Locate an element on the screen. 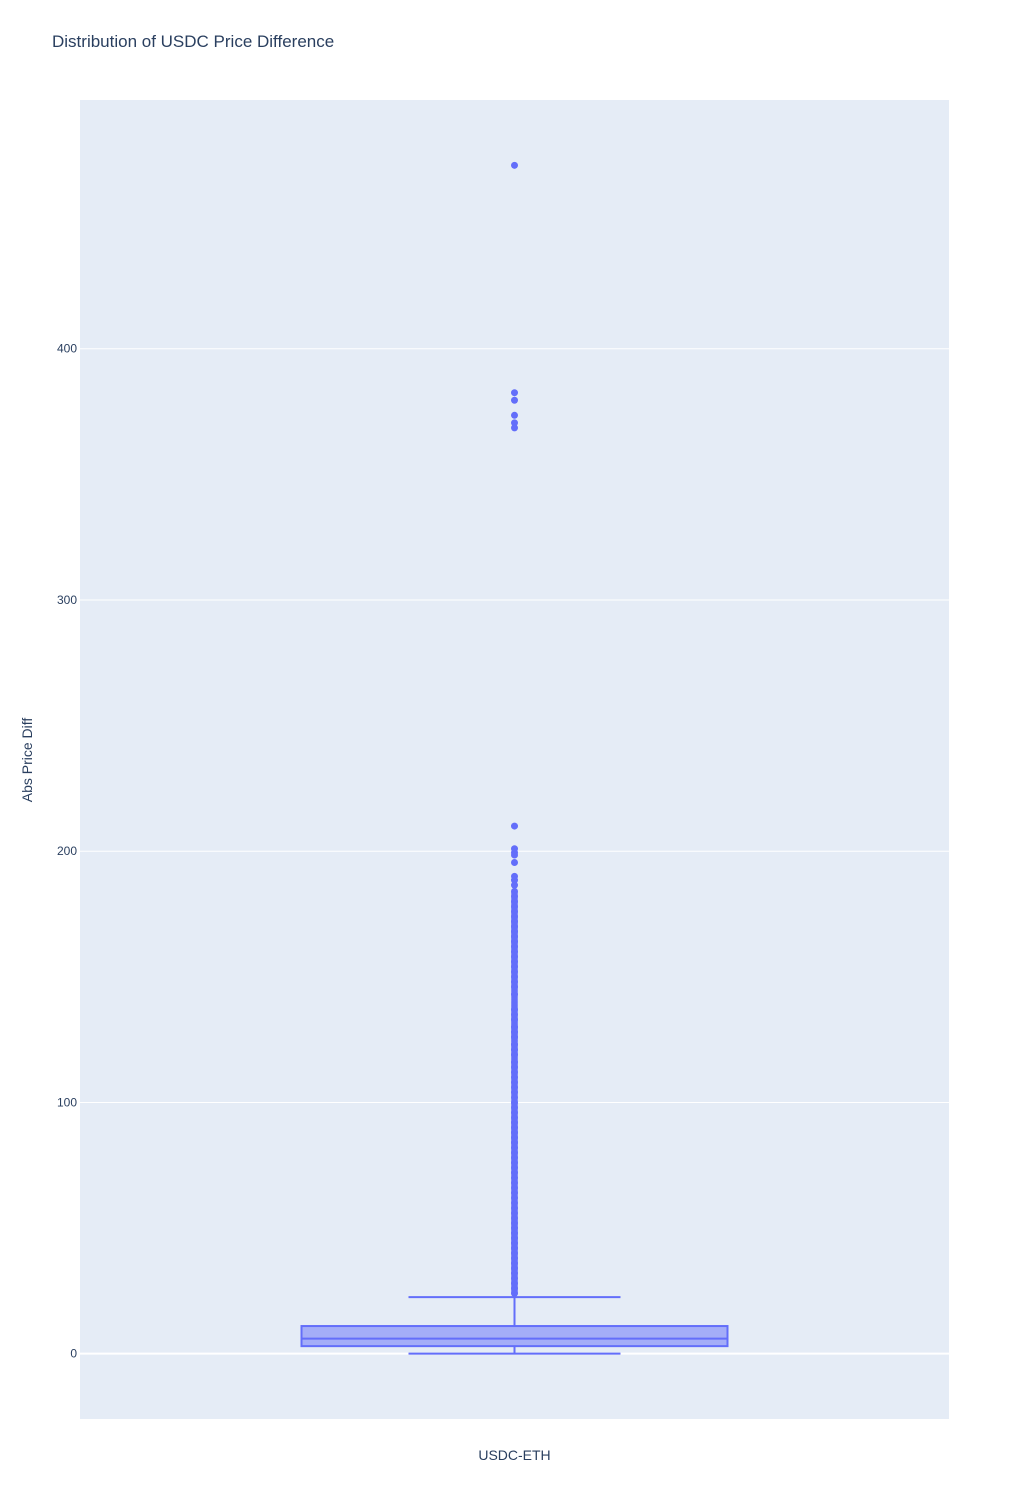 The width and height of the screenshot is (1029, 1500). x-category-label: USDC-ETH is located at coordinates (514, 1455).